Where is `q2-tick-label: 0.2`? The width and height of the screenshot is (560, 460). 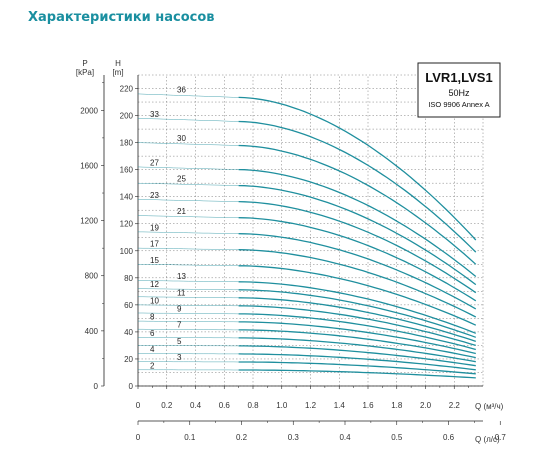 q2-tick-label: 0.2 is located at coordinates (242, 437).